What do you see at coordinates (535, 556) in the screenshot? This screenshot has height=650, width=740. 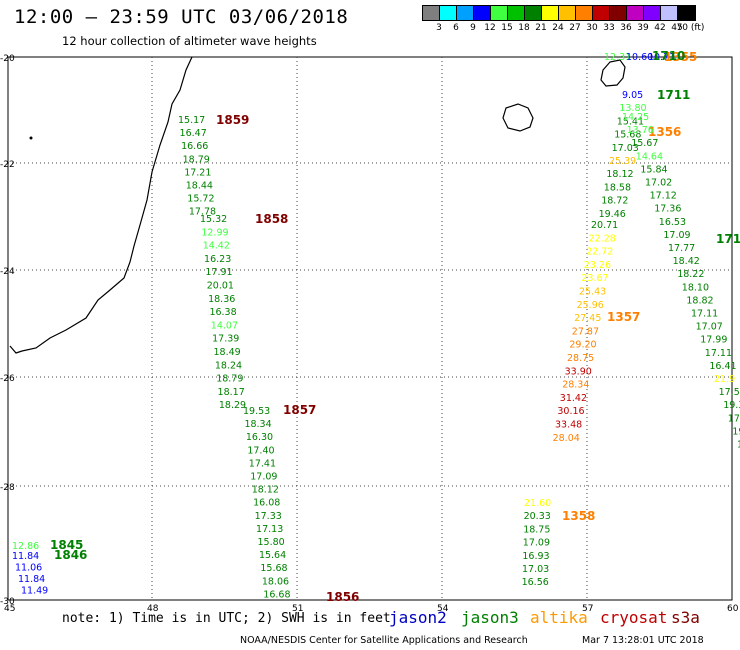 I see `swh-reading: 16.93` at bounding box center [535, 556].